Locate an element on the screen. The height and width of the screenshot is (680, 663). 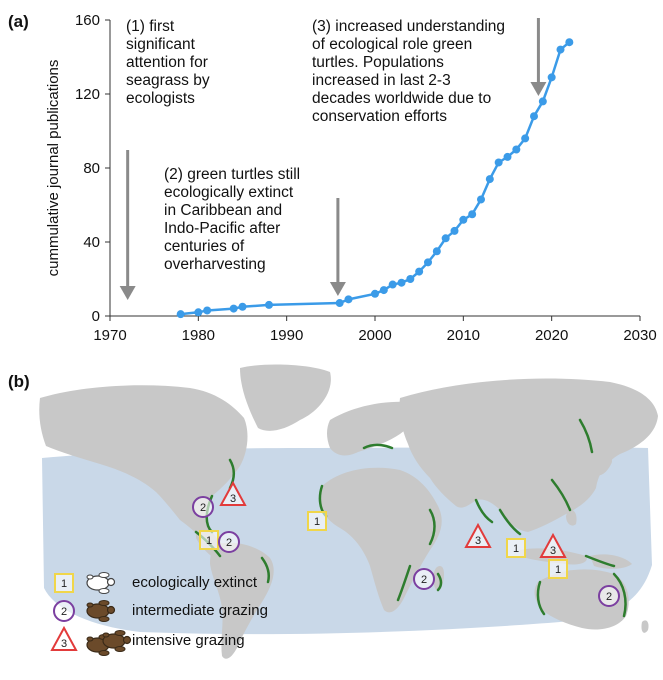
greenland is located at coordinates (285, 397).